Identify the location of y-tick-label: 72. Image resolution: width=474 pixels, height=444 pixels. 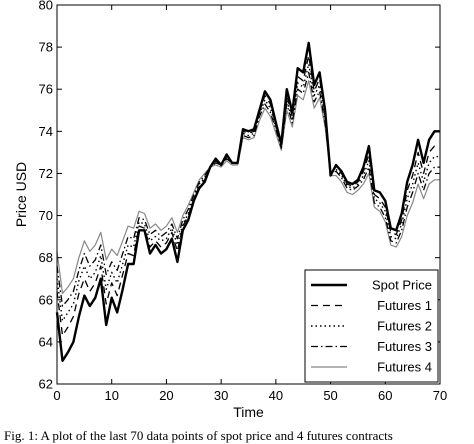
(46, 173).